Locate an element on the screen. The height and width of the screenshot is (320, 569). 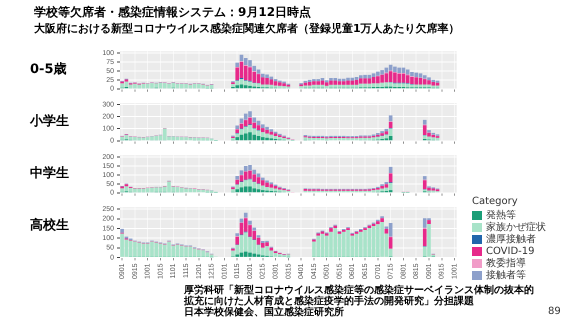
legend-label: 家族かぜ症状 is located at coordinates (516, 227).